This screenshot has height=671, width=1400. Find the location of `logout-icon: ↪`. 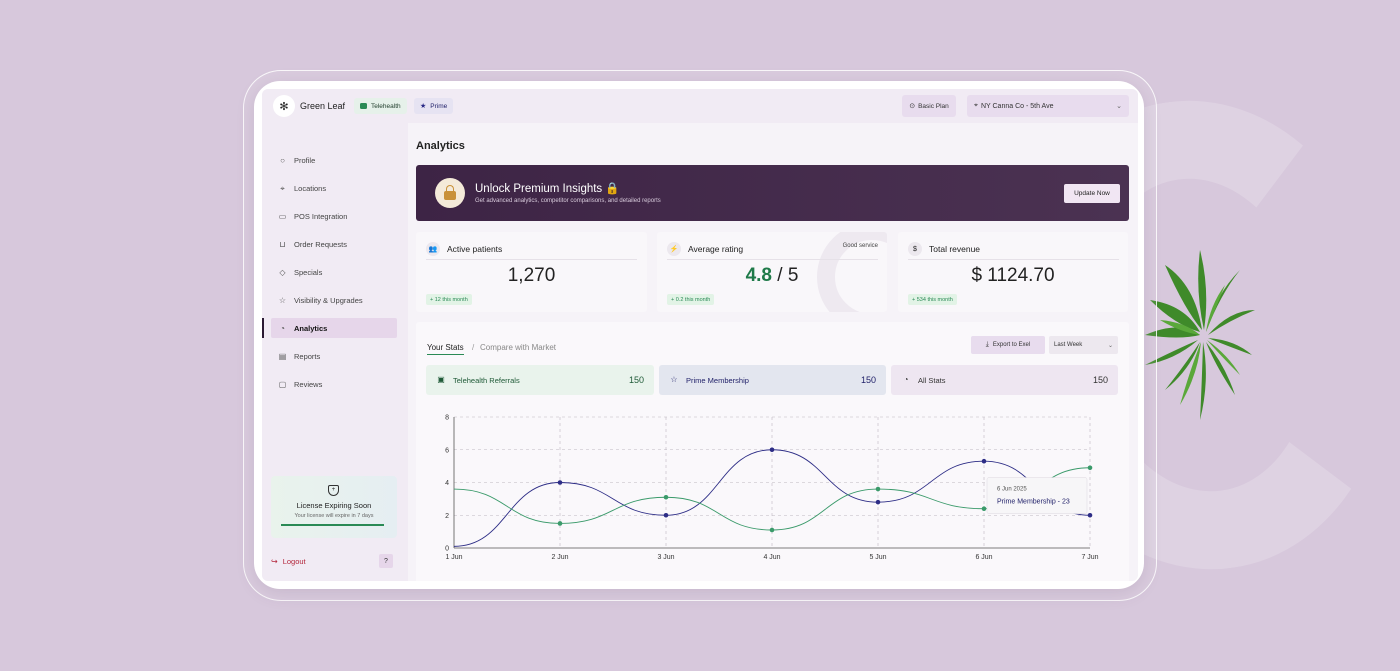

logout-icon: ↪ is located at coordinates (274, 561).